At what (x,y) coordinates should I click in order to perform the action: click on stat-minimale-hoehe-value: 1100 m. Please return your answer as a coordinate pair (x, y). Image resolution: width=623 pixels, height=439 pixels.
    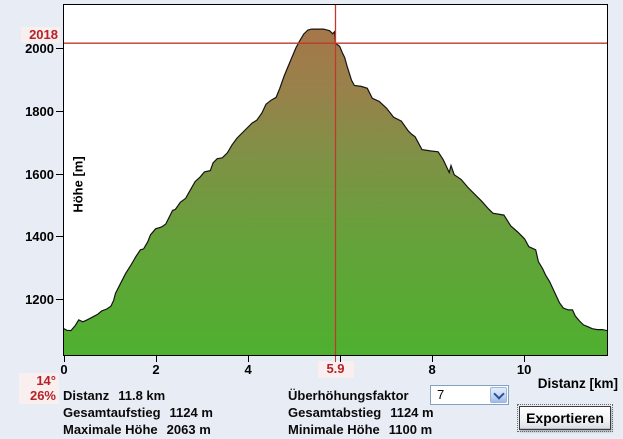
    Looking at the image, I should click on (410, 429).